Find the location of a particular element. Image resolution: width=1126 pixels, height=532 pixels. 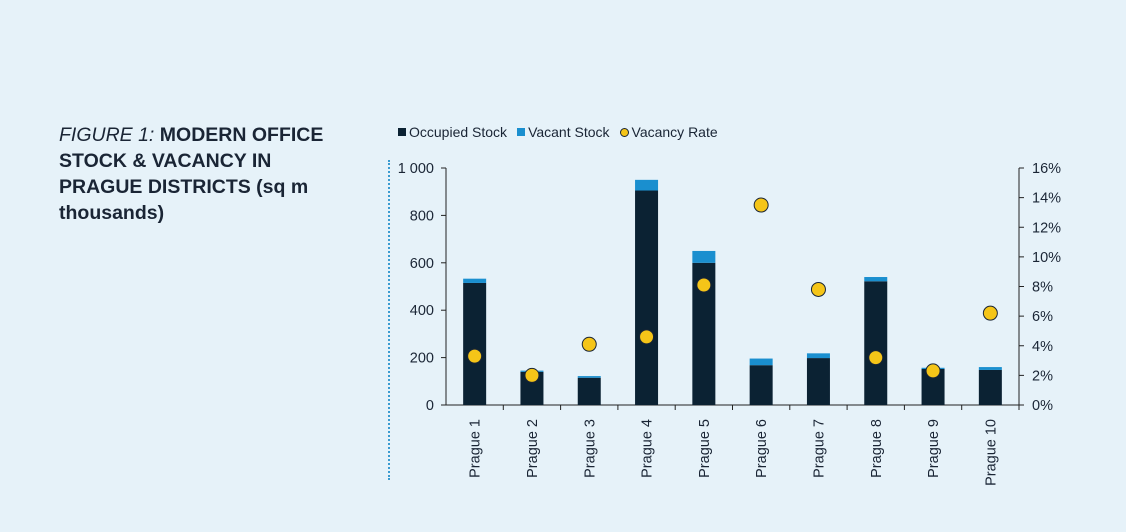

chart-legend: Occupied Stock Vacant Stock Vacancy Rate is located at coordinates (558, 132).